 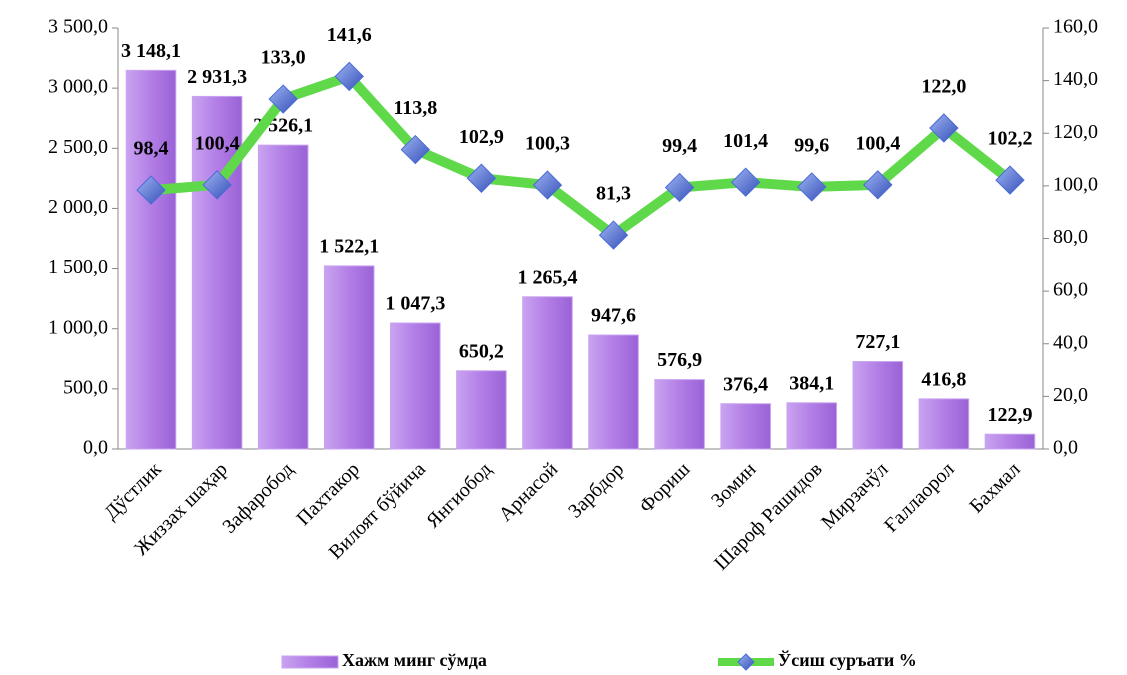 What do you see at coordinates (78, 267) in the screenshot?
I see `y-tick-label: 1 500,0` at bounding box center [78, 267].